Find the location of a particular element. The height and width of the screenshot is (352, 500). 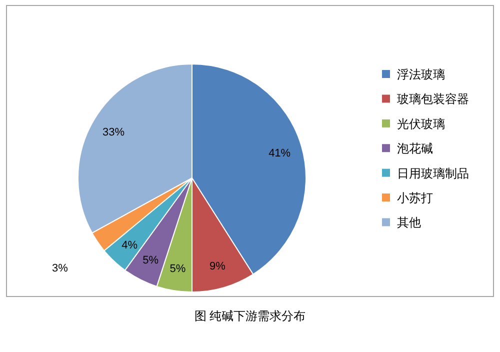

text: 图 纯碱下游需求分布 is located at coordinates (250, 316).